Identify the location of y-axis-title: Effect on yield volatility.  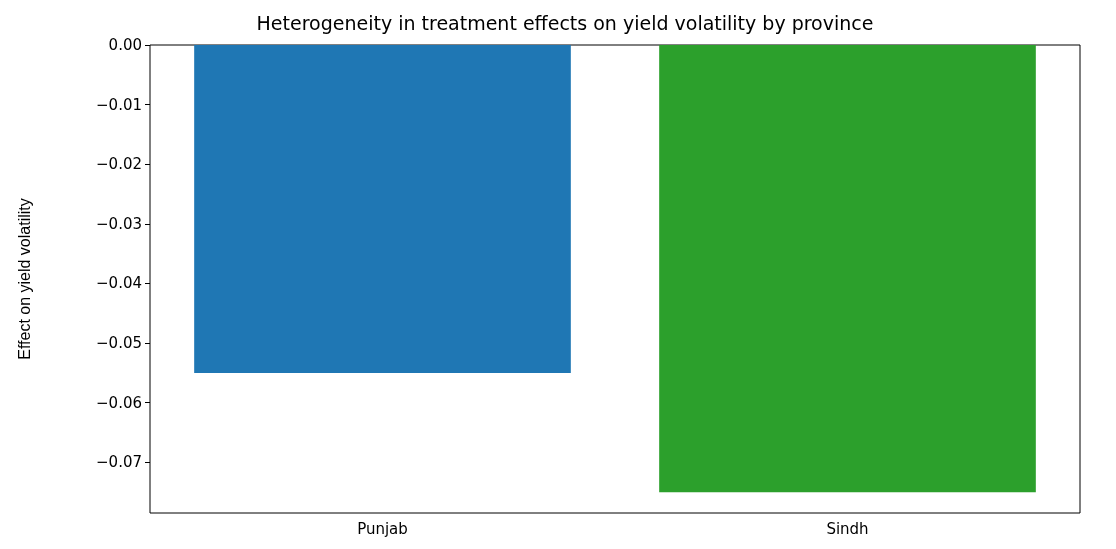
(24, 279).